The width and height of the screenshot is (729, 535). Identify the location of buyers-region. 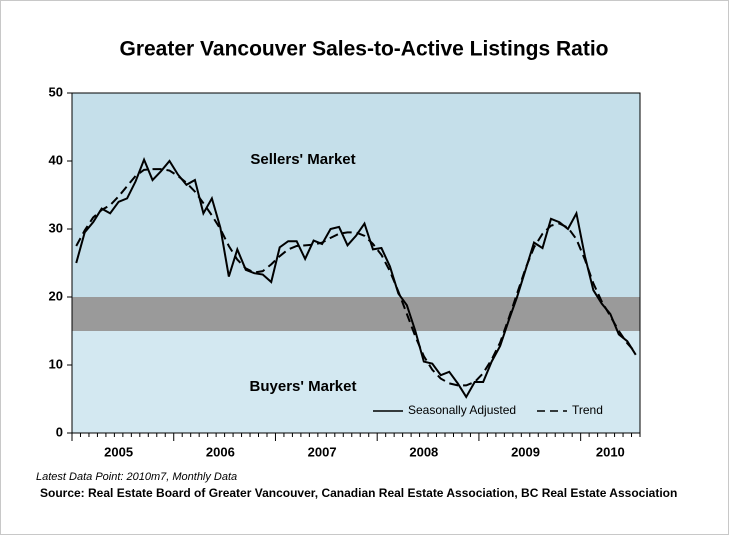
(356, 382).